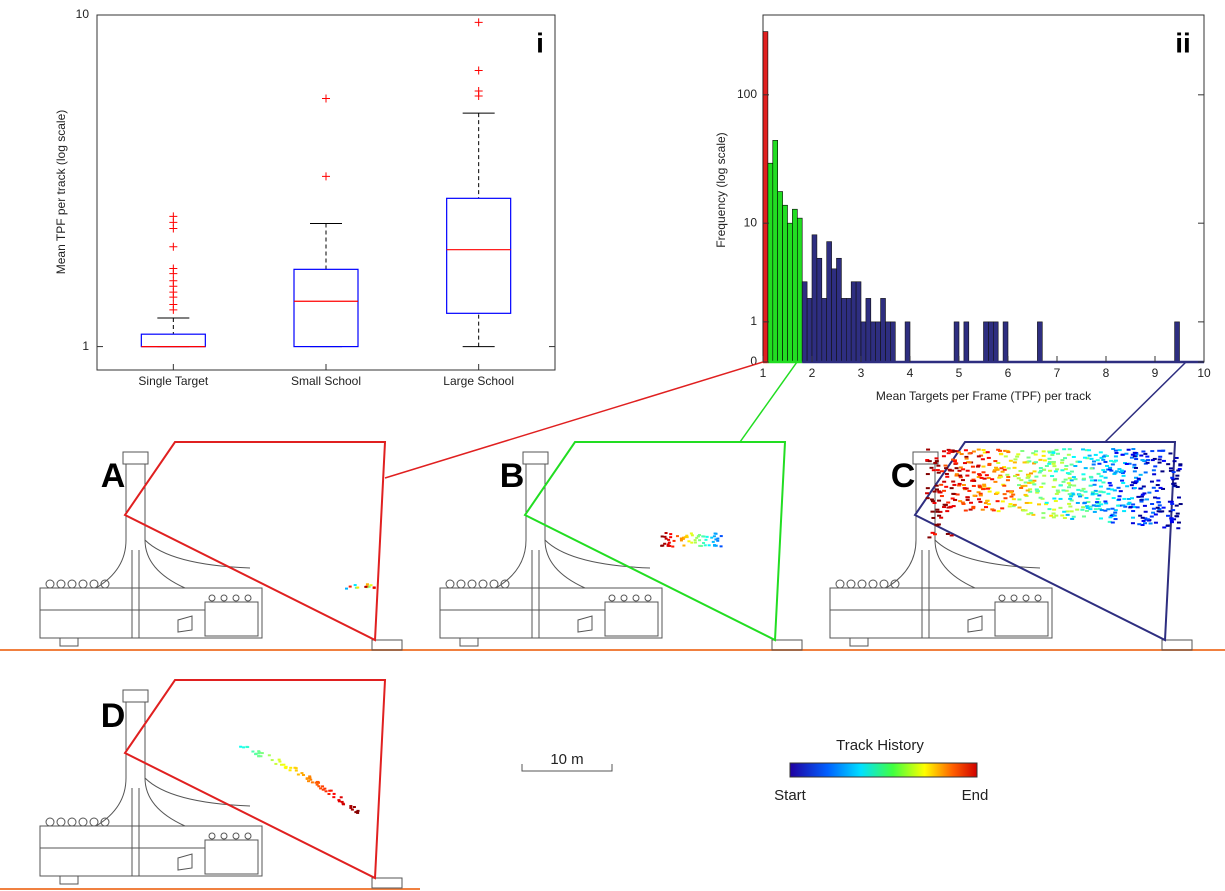 The width and height of the screenshot is (1225, 891). Describe the element at coordinates (173, 280) in the screenshot. I see `outlier` at that location.